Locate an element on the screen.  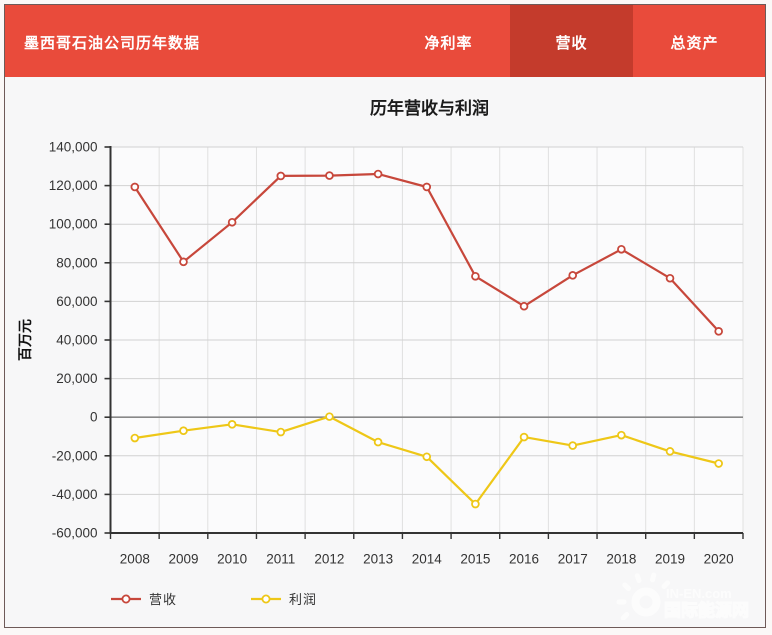
x-tick-label: 2011 is located at coordinates (280, 559).